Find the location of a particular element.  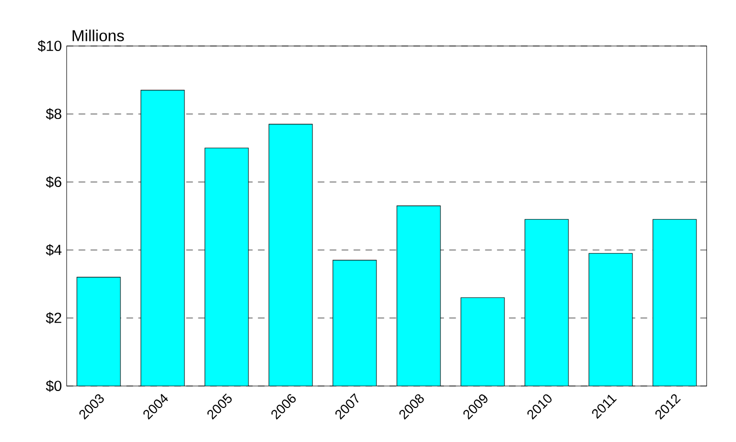

y-tick-label: $4 is located at coordinates (54, 250).